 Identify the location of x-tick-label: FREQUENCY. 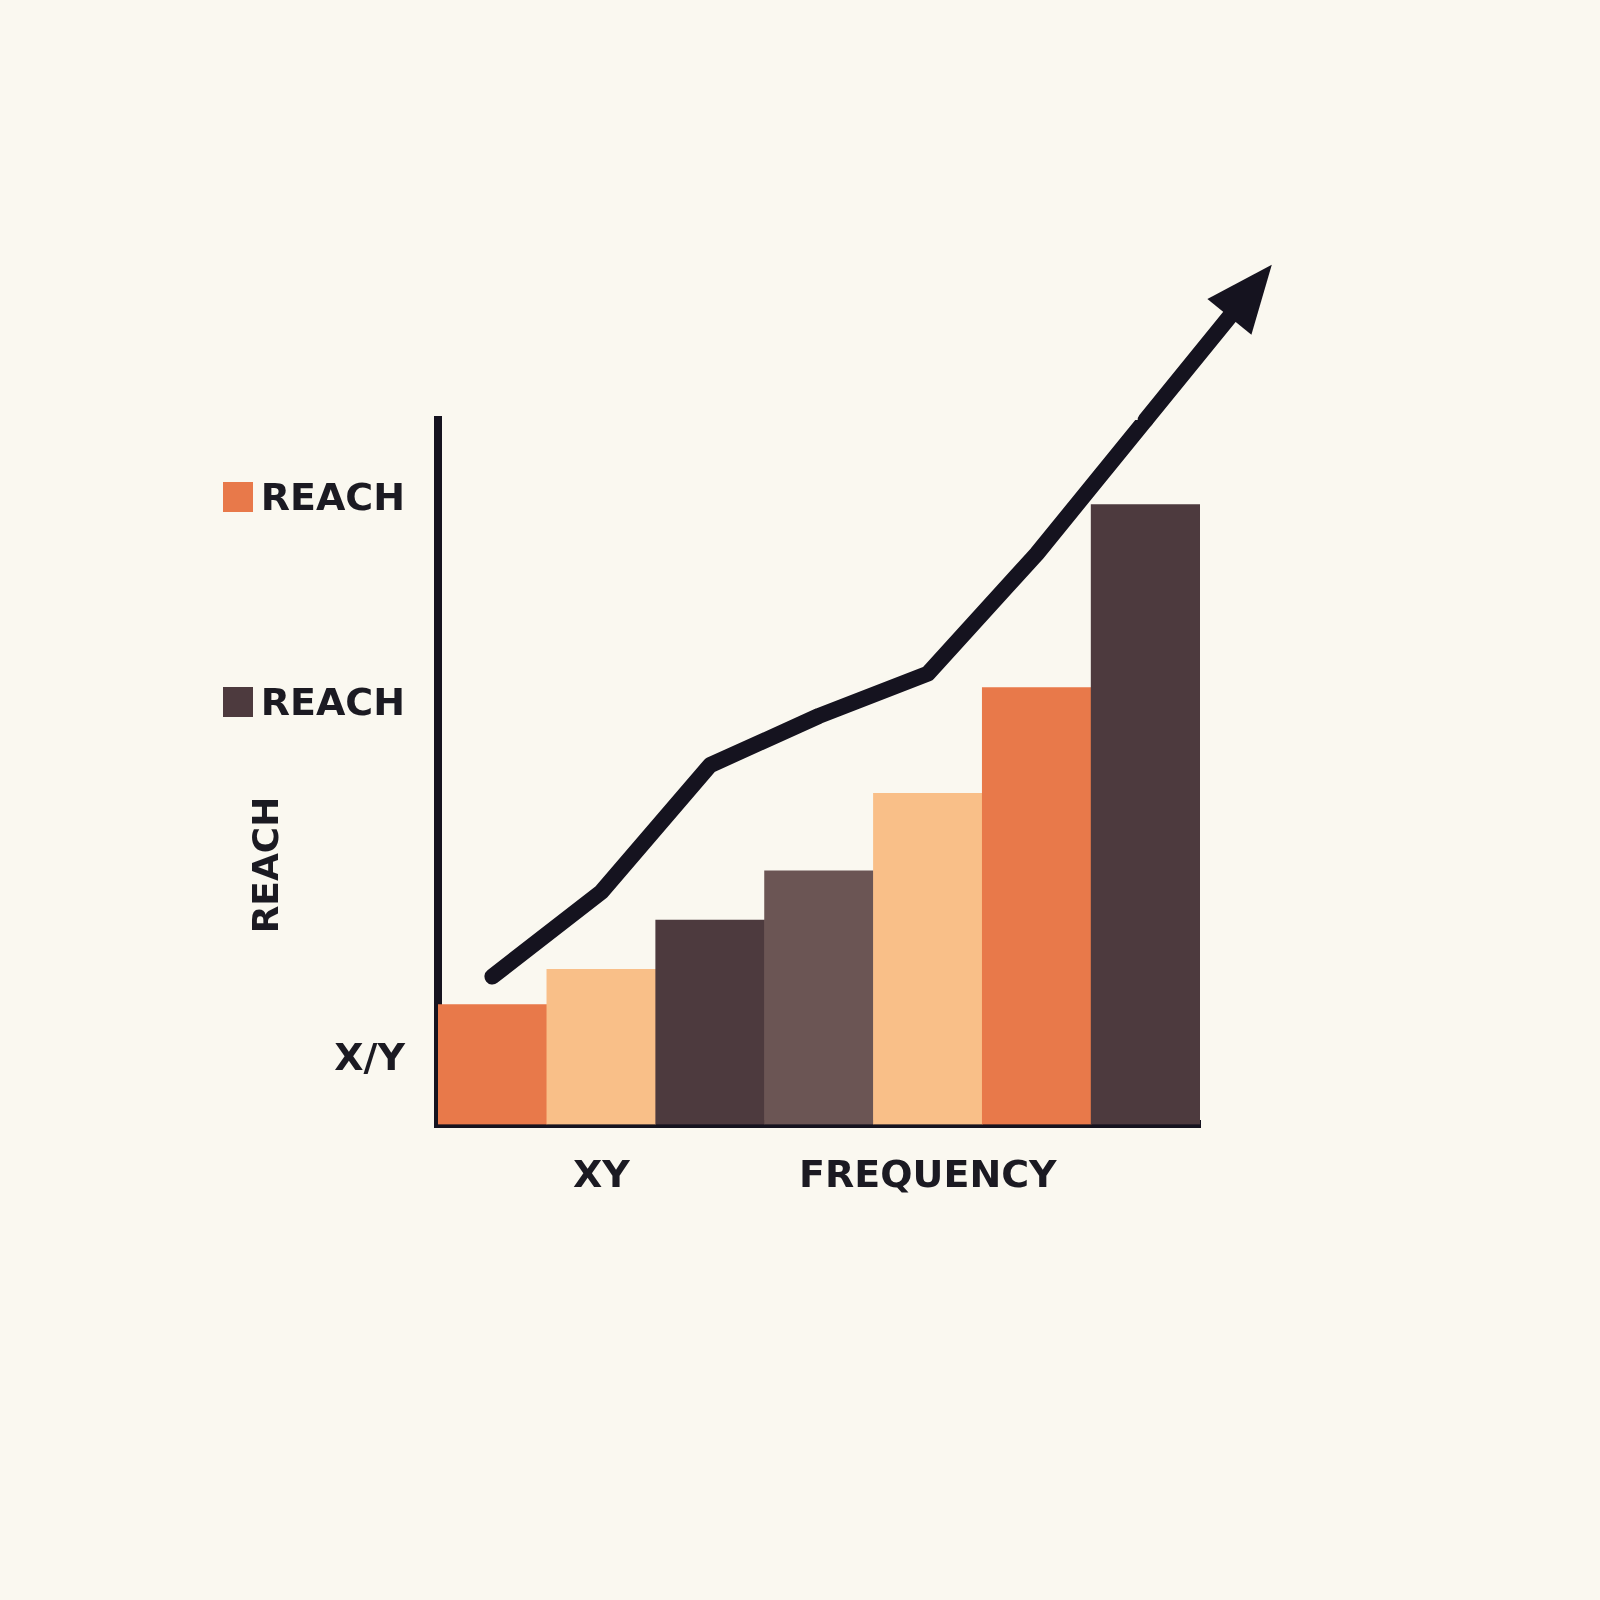
(928, 1174).